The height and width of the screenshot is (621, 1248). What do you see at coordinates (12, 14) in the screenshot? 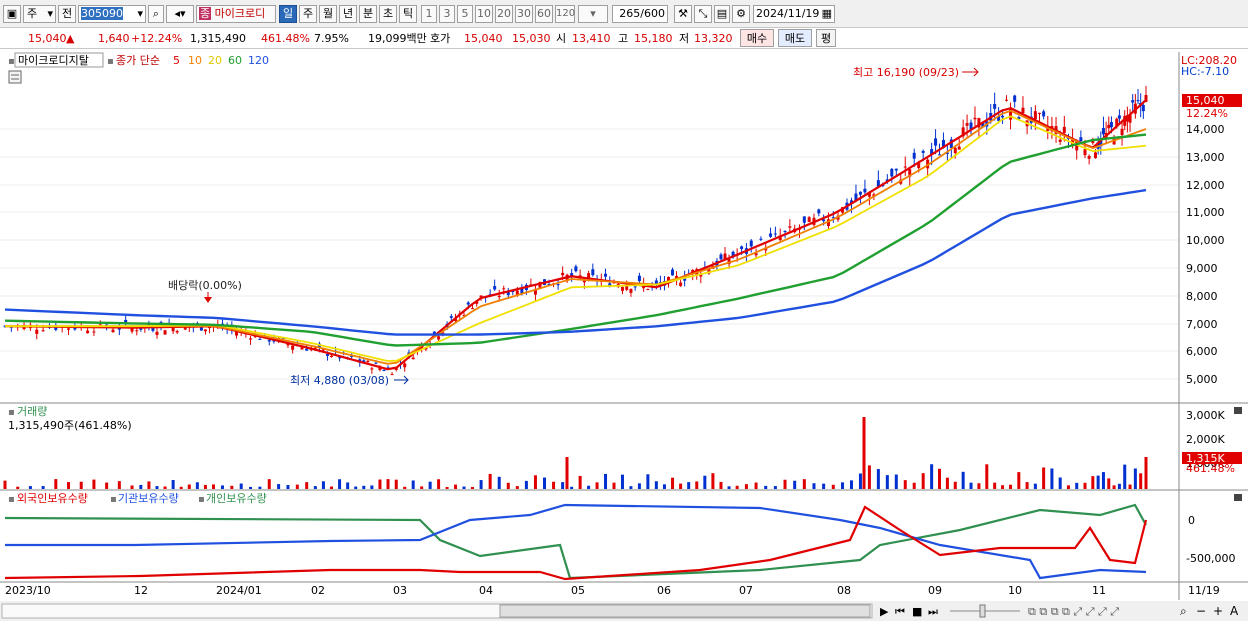
I see `window-menu-icon: ▣` at bounding box center [12, 14].